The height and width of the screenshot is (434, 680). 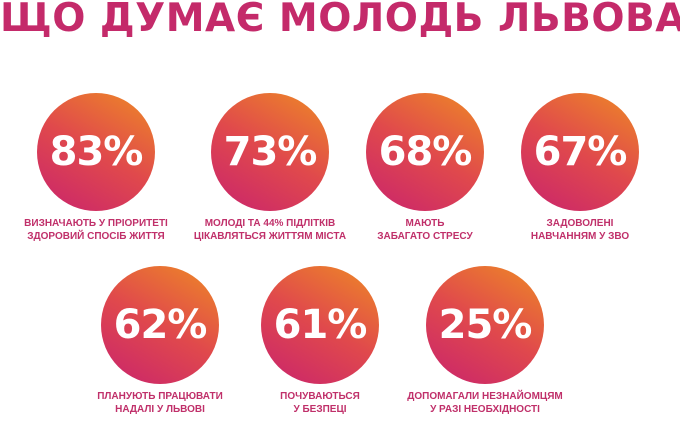 I want to click on stat-circle: 25%, so click(x=485, y=325).